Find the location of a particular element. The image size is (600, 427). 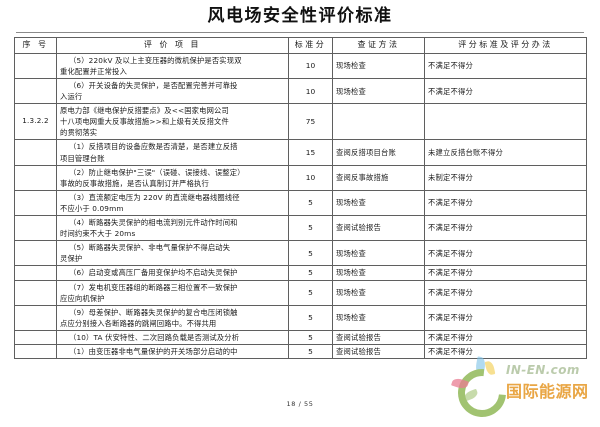

cell-evaluation-item: （6）开关设备的失灵保护，是否配置完善并可靠投 入运行 is located at coordinates (172, 91).